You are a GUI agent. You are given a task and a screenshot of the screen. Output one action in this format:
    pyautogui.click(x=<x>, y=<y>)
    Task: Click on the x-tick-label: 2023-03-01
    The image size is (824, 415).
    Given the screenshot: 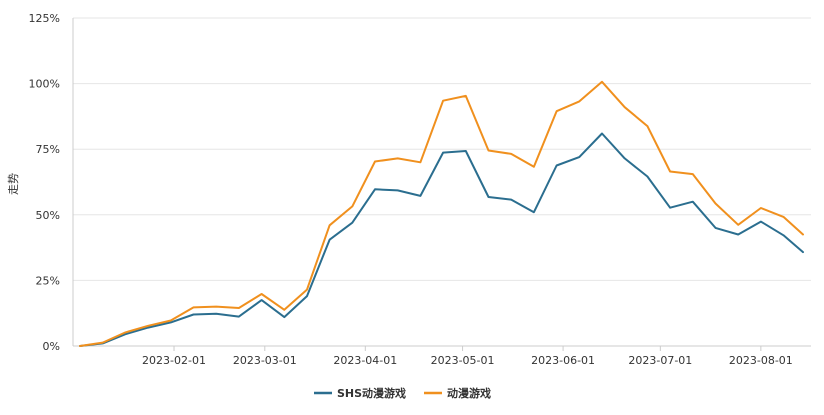 What is the action you would take?
    pyautogui.click(x=265, y=360)
    